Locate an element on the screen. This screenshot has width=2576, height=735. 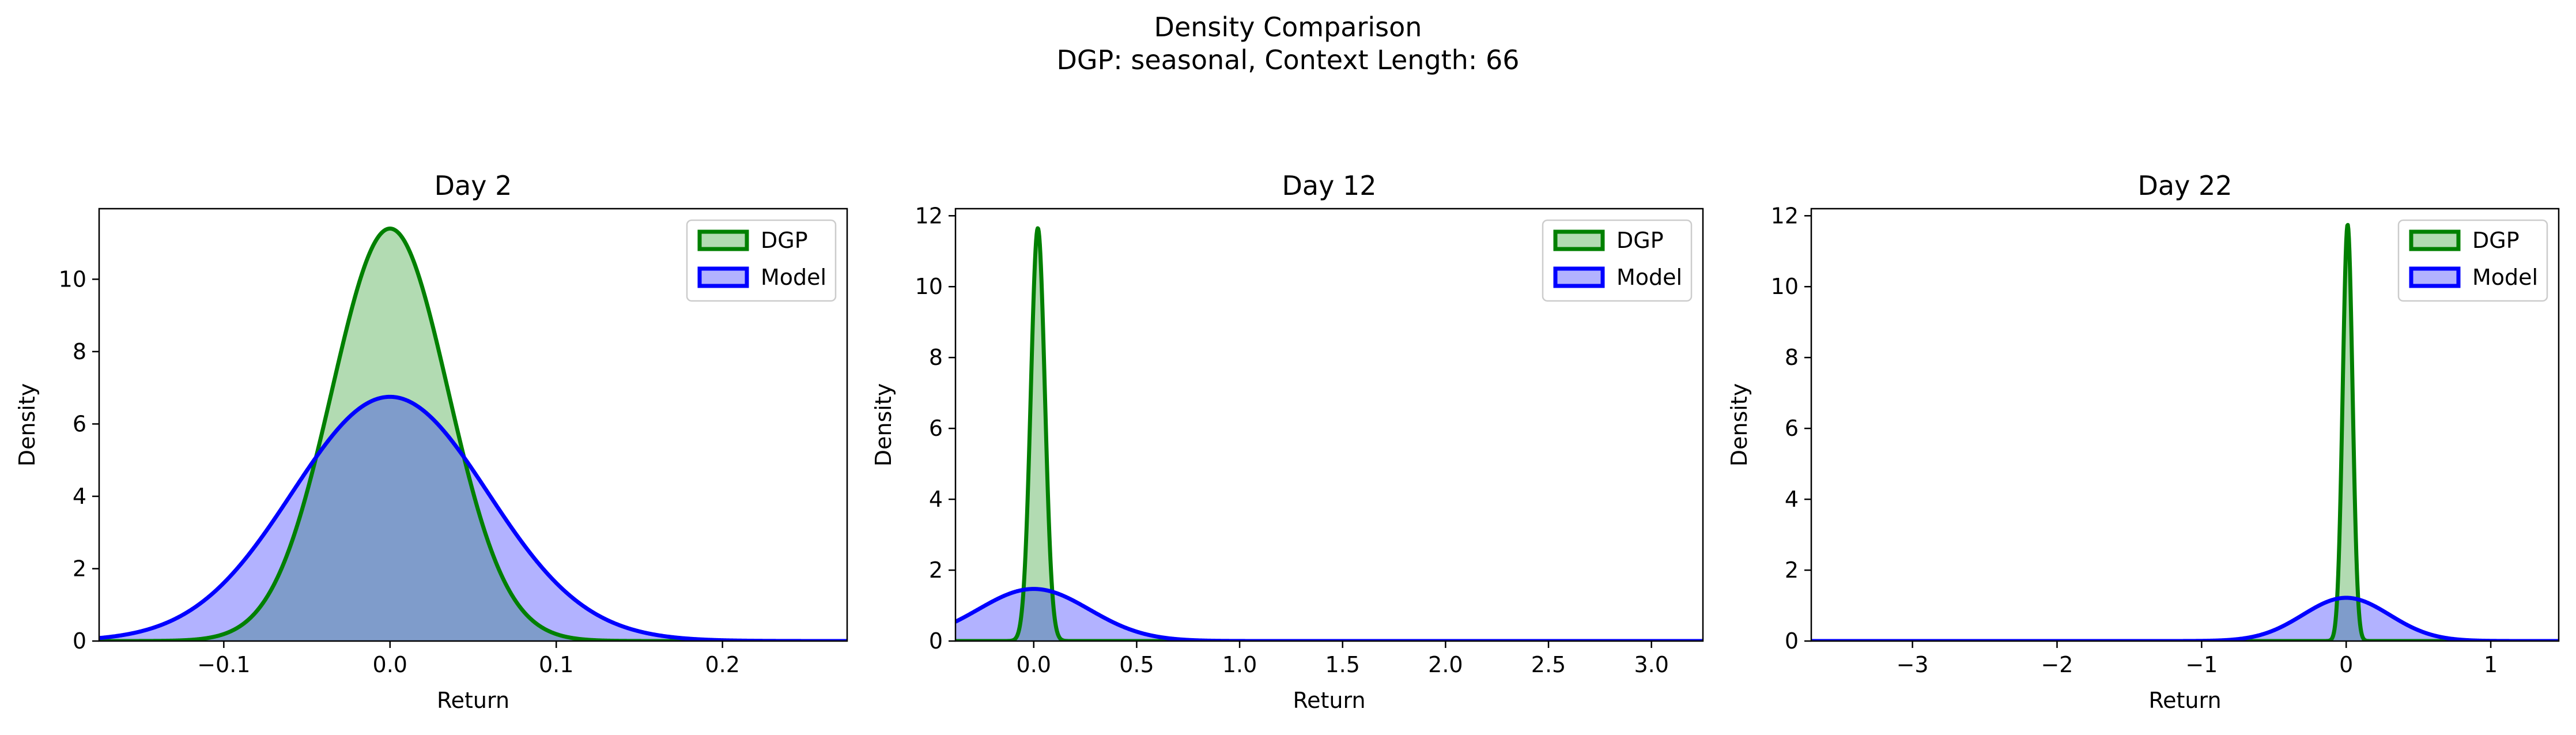
x-tick-label: −2 is located at coordinates (2057, 664).